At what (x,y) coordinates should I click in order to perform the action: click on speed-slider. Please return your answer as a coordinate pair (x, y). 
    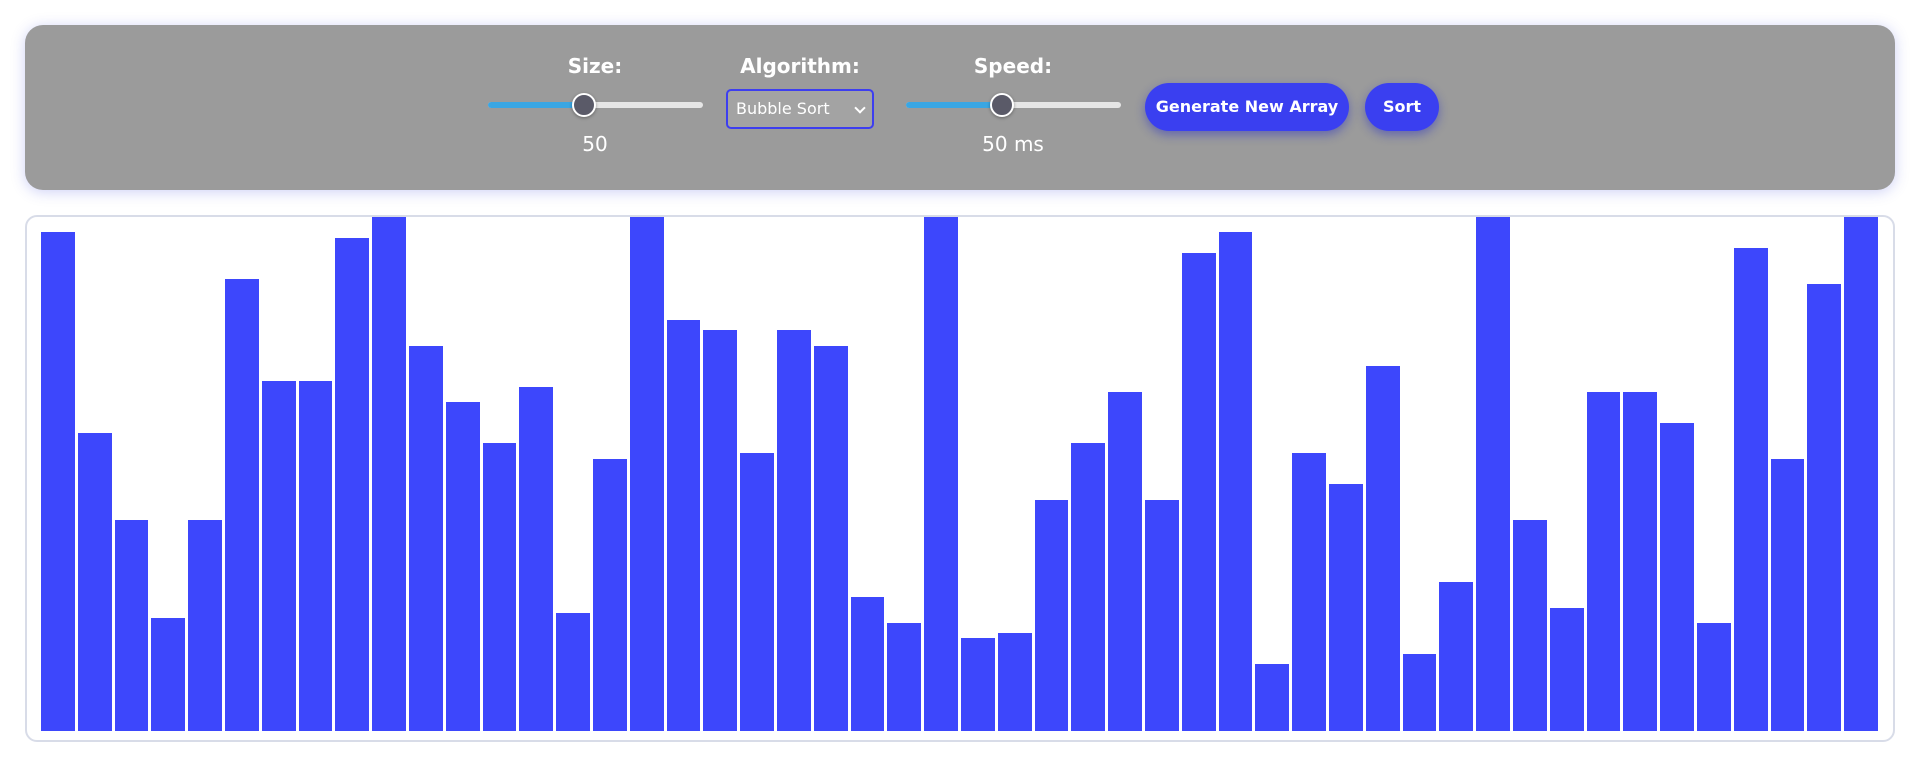
    Looking at the image, I should click on (1013, 105).